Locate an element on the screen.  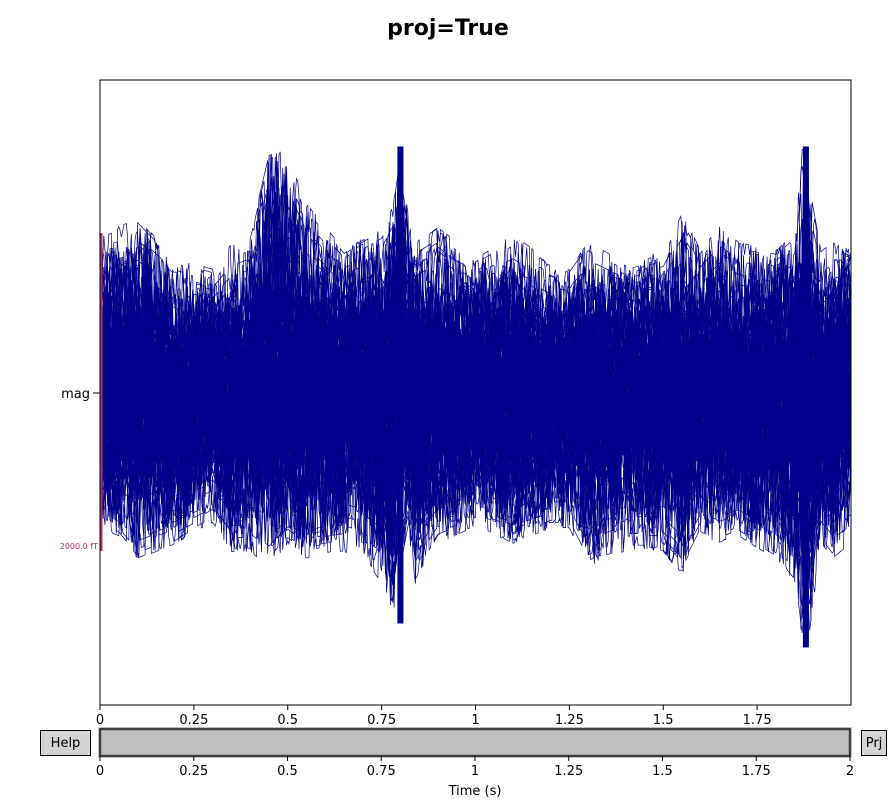
x-axis-label: Time (s) is located at coordinates (475, 791).